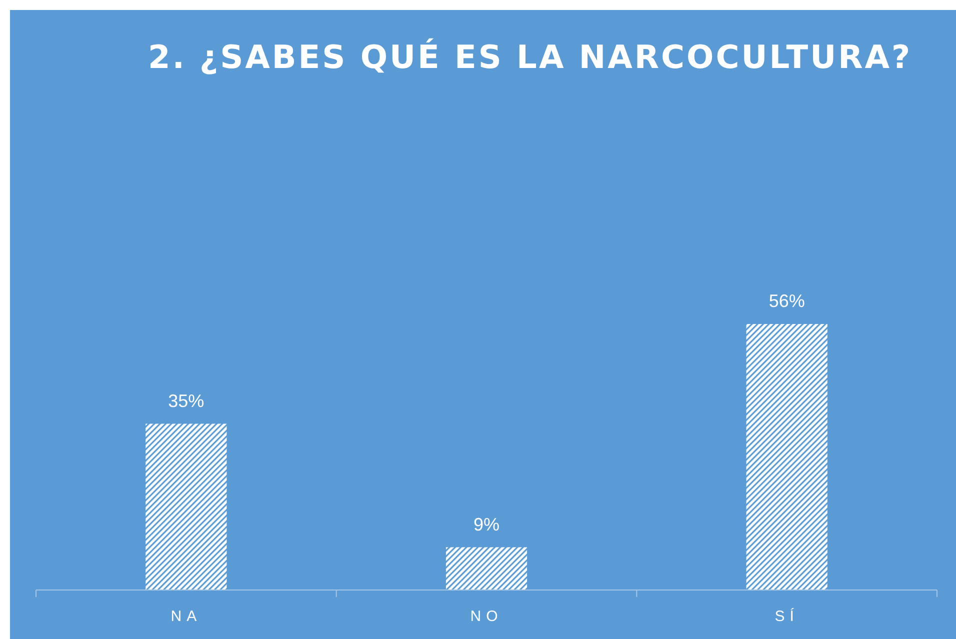  Describe the element at coordinates (186, 616) in the screenshot. I see `x-tick-label: NA` at that location.